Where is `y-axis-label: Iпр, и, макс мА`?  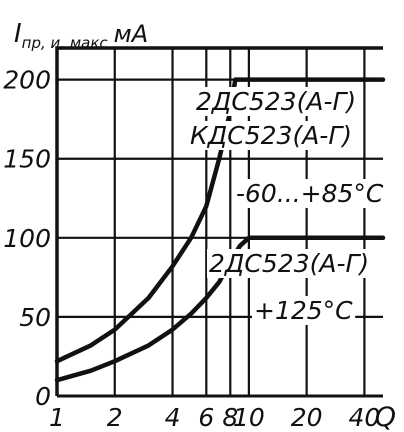 y-axis-label: Iпр, и, макс мА is located at coordinates (81, 35).